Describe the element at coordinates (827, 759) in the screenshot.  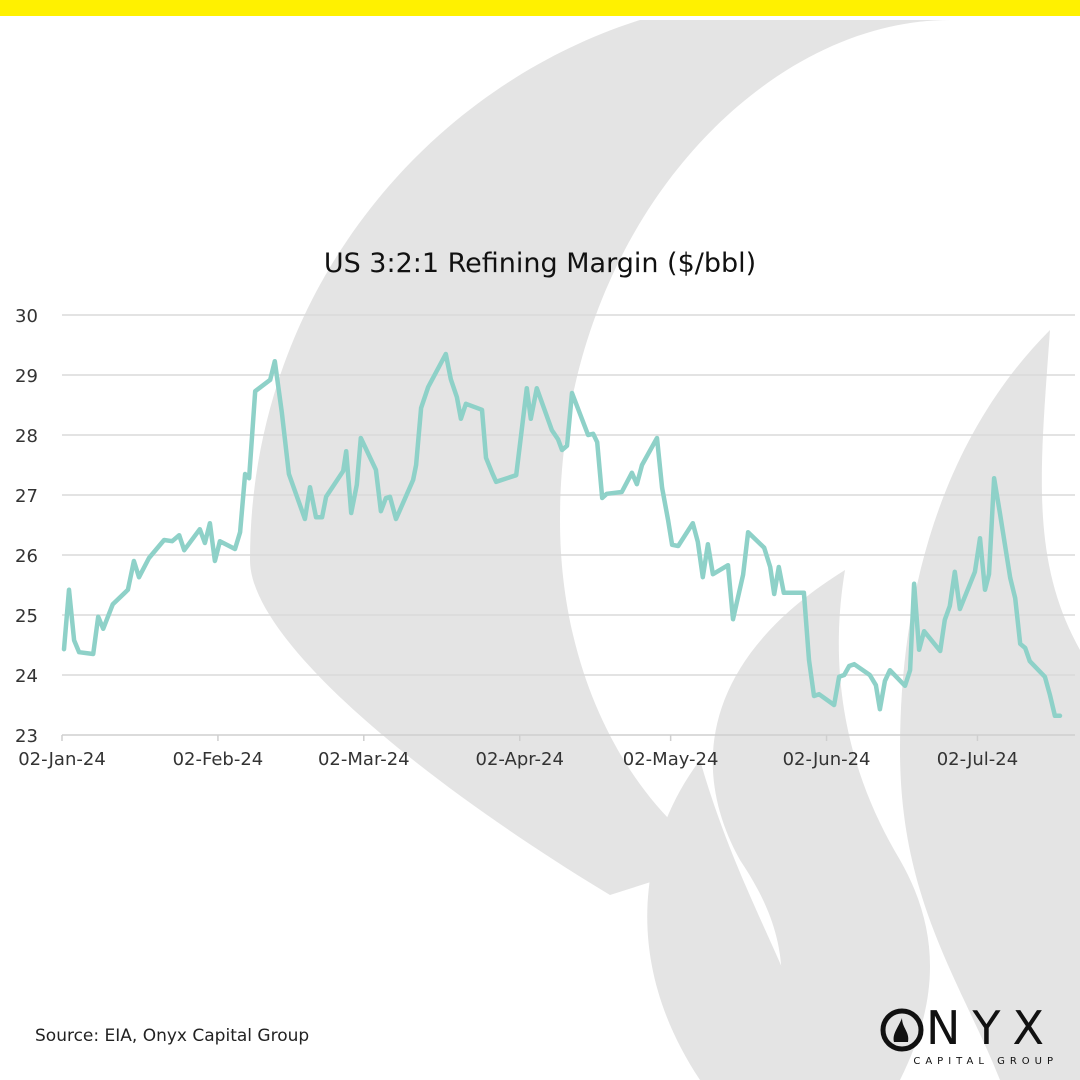
I see `x-tick-label: 02-Jun-24` at that location.